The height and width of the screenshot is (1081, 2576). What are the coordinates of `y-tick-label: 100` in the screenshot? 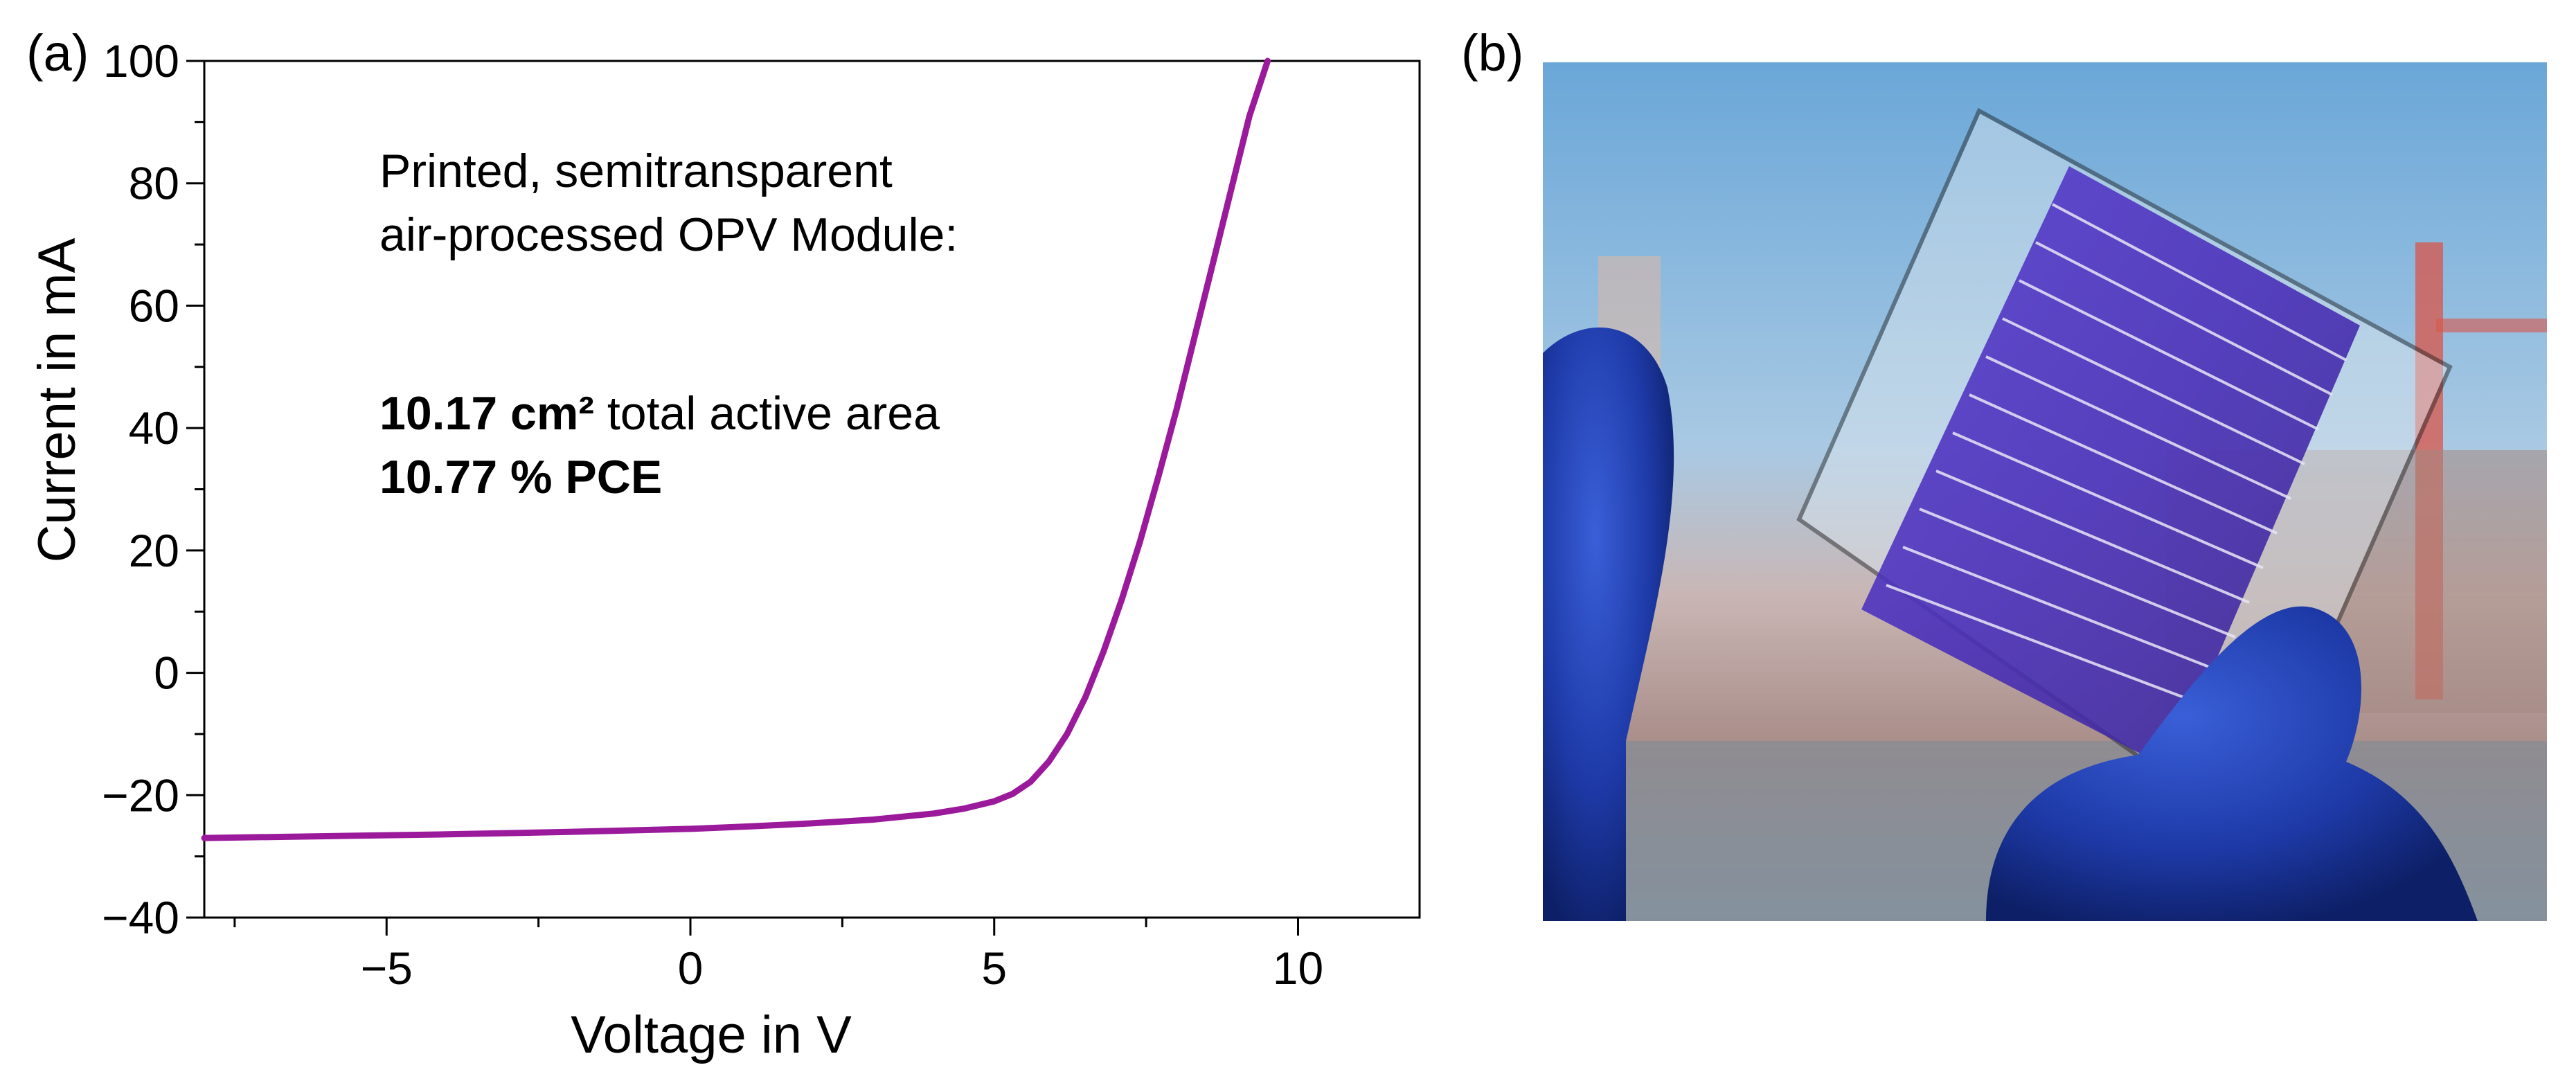 It's located at (141, 61).